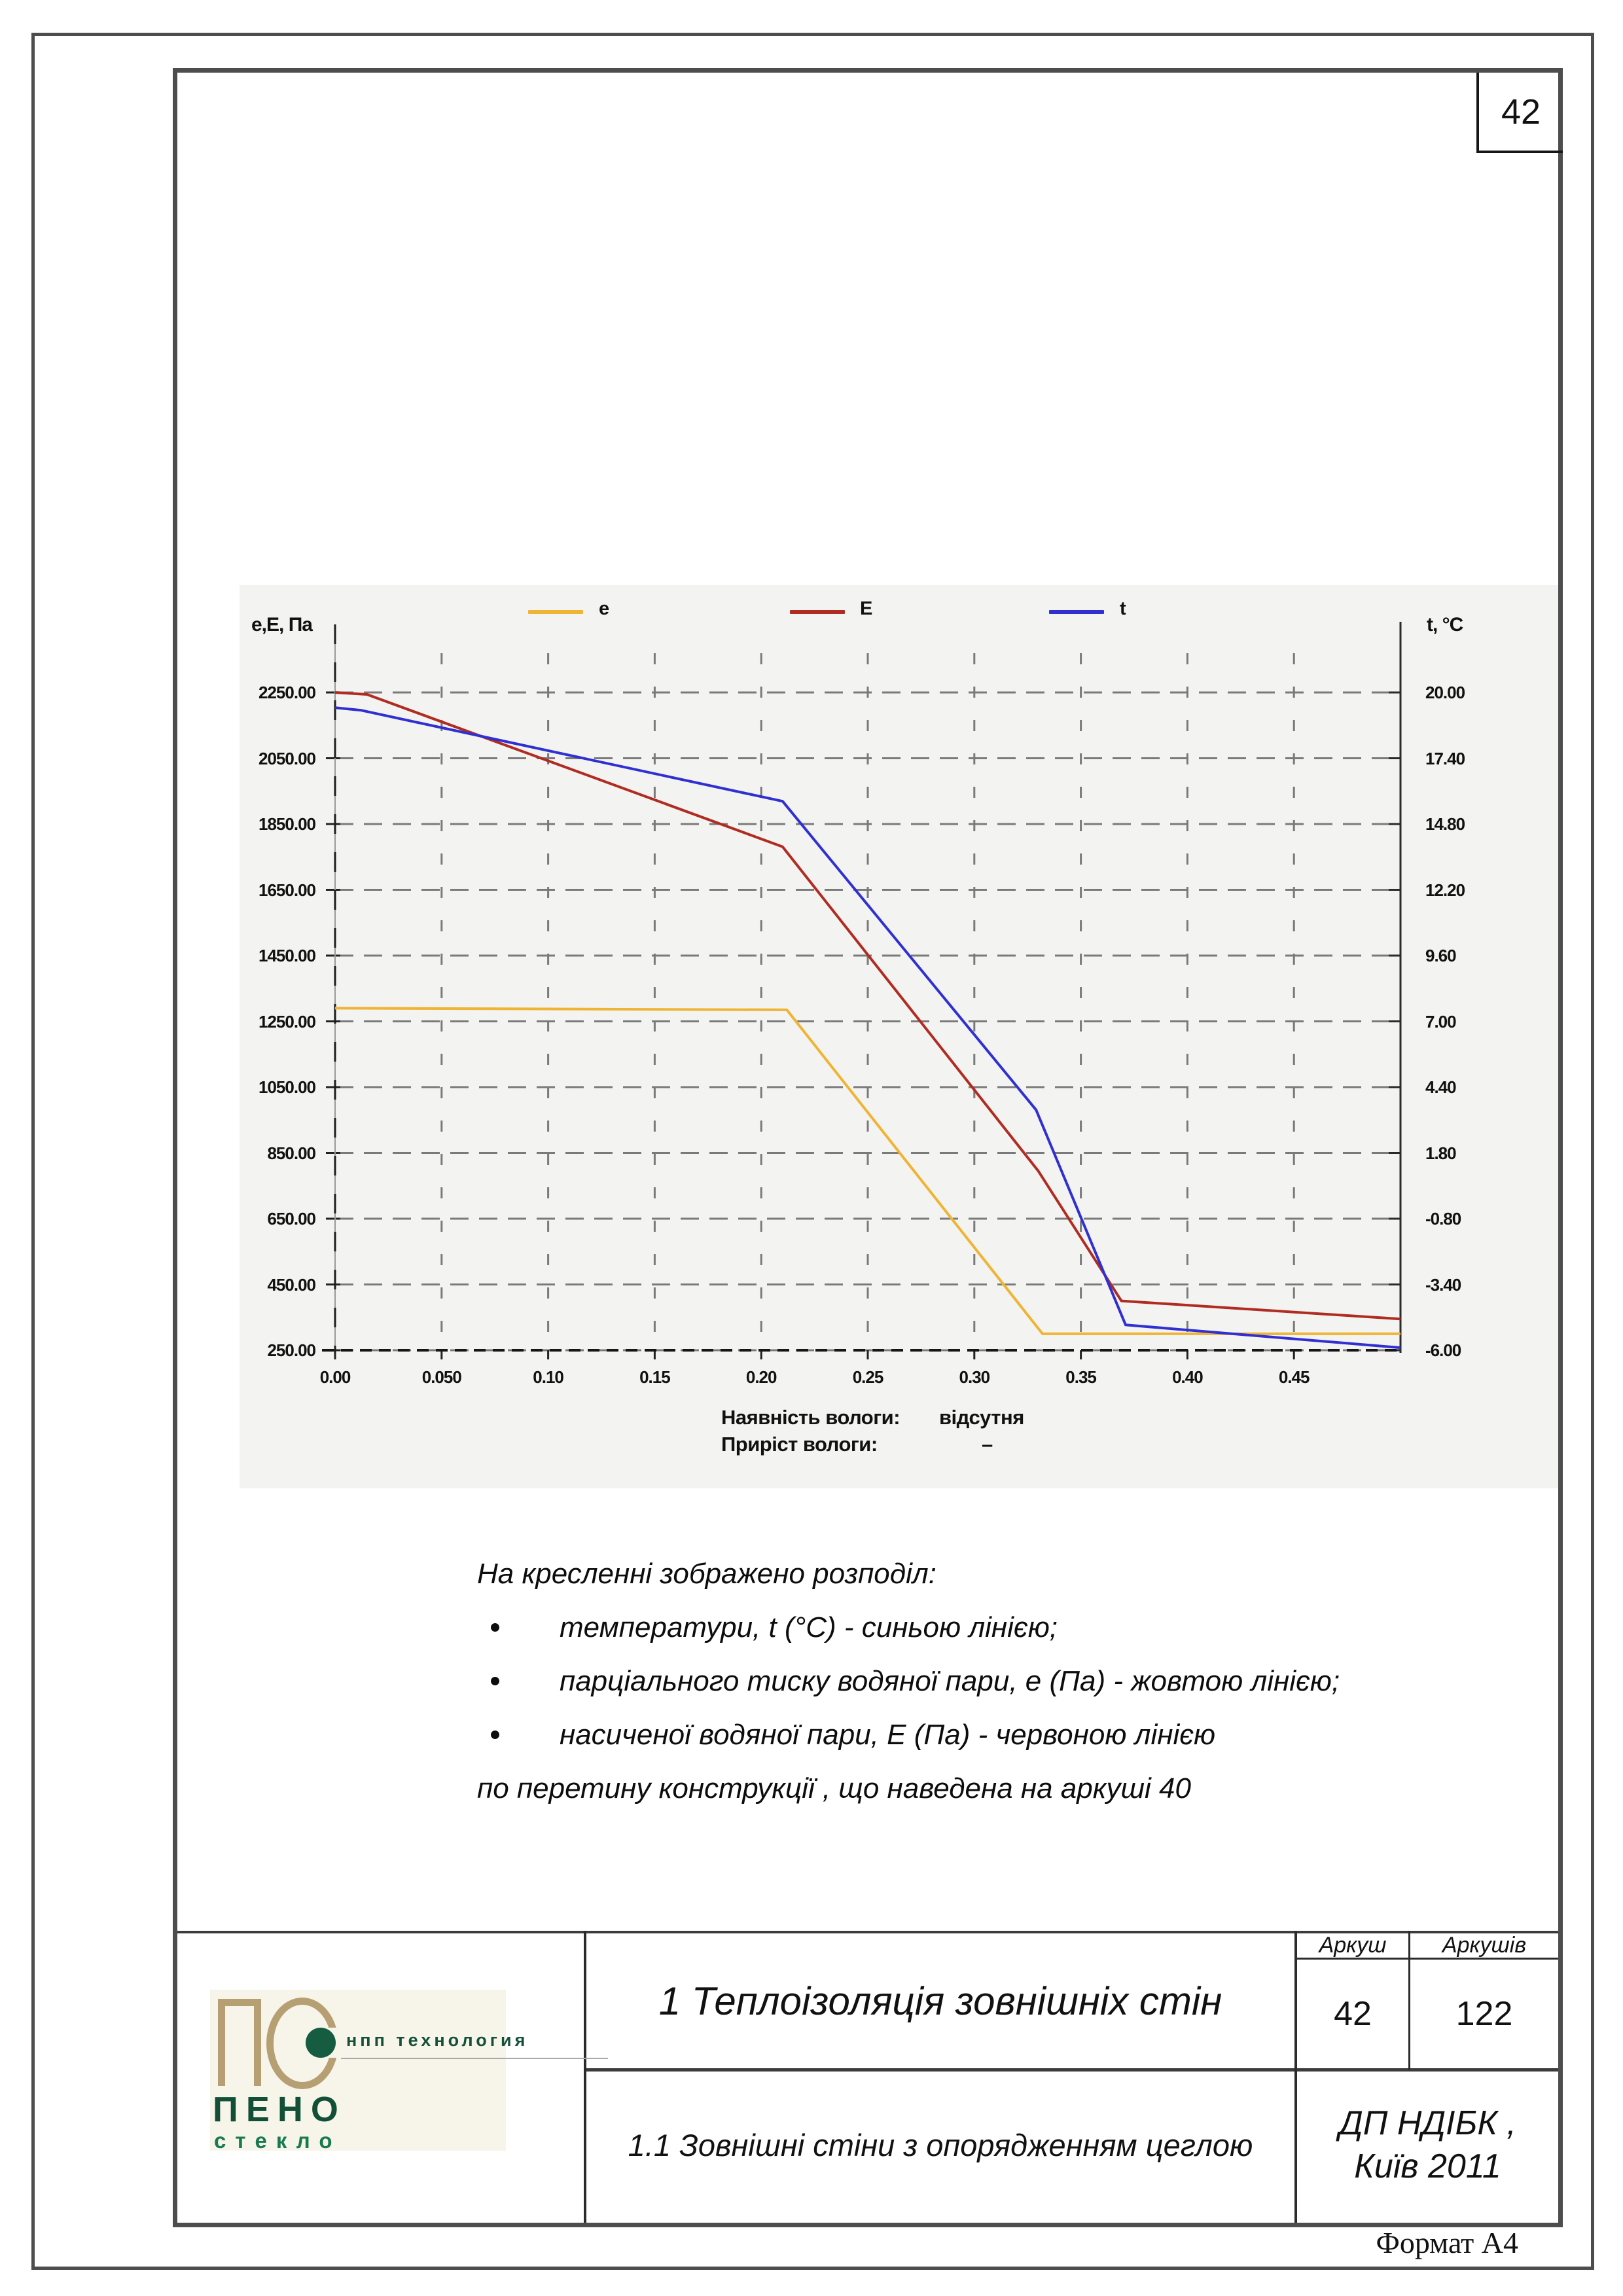  I want to click on subsection-title-cell: 1.1 Зовнішні стіни з опорядженням цеглою, so click(940, 2144).